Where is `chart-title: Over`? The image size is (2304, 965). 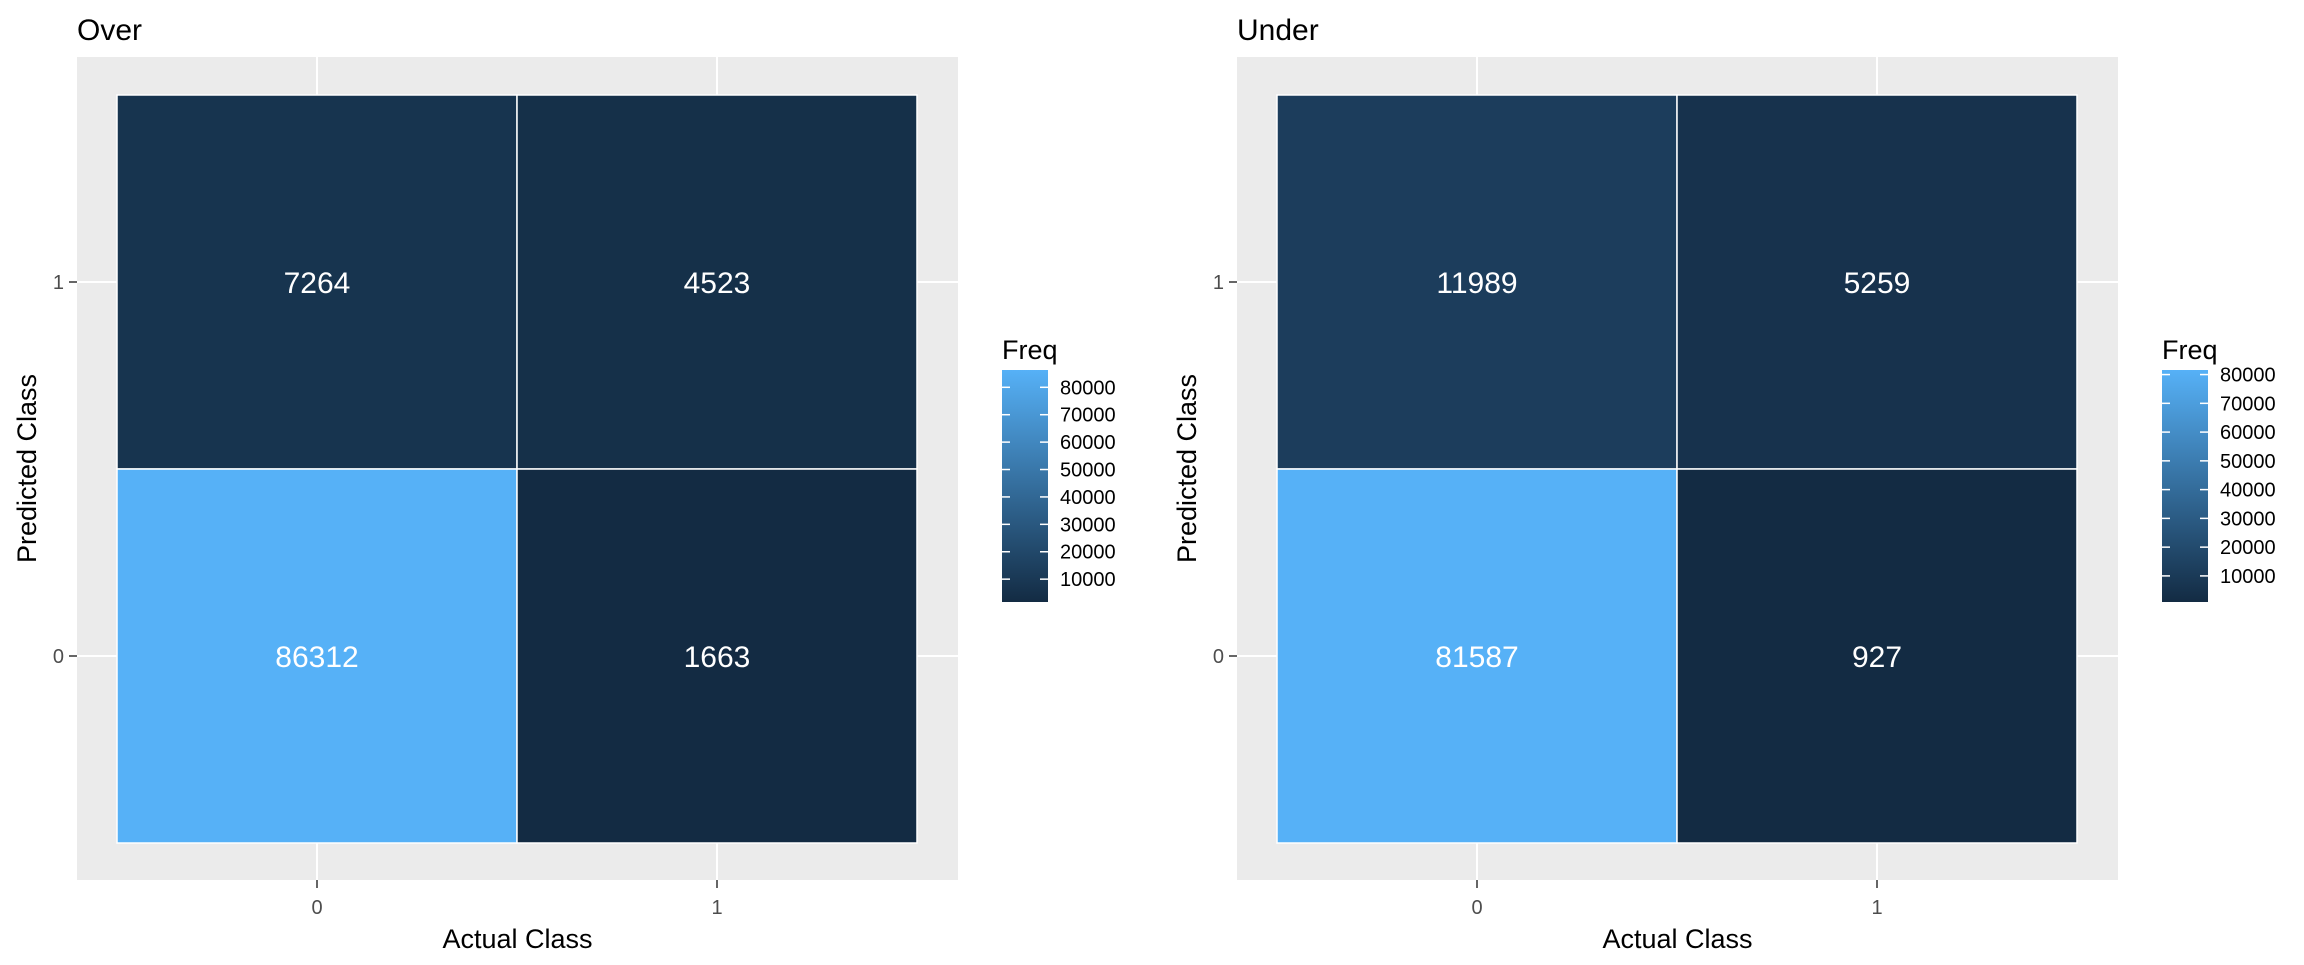 chart-title: Over is located at coordinates (109, 30).